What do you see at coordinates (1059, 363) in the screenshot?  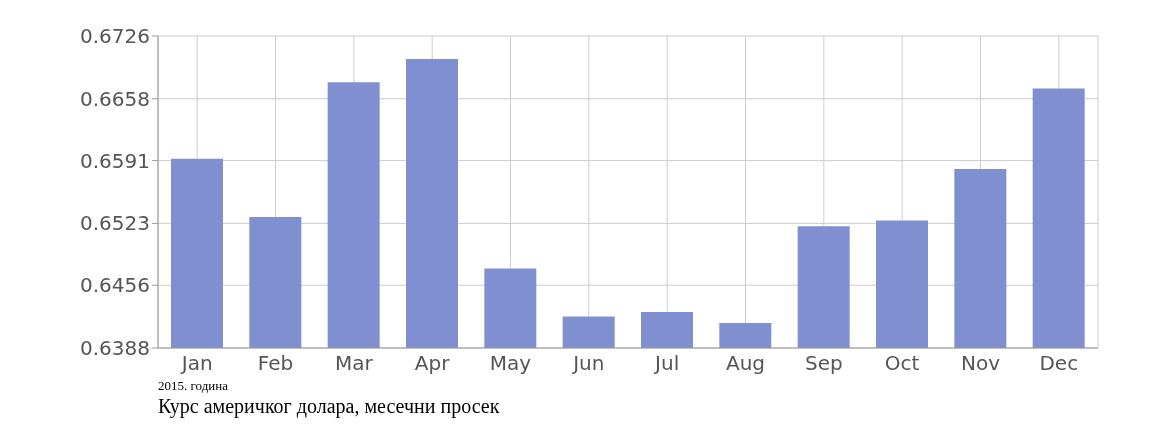 I see `x-tick-label: Dec` at bounding box center [1059, 363].